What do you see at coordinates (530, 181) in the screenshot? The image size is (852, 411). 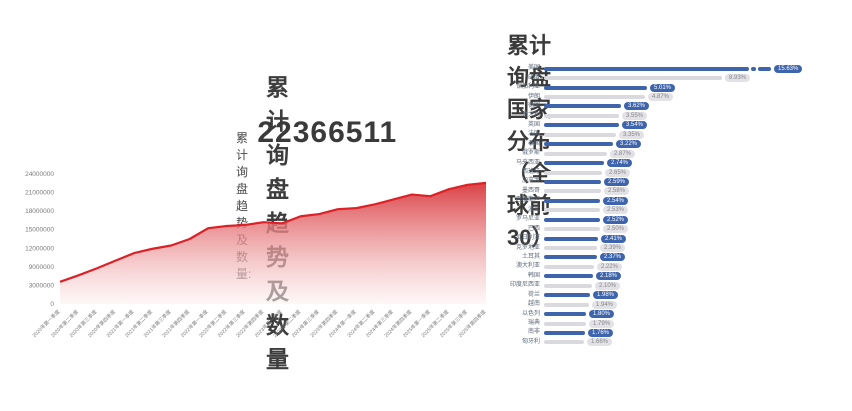 I see `country-label: 加拿大` at bounding box center [530, 181].